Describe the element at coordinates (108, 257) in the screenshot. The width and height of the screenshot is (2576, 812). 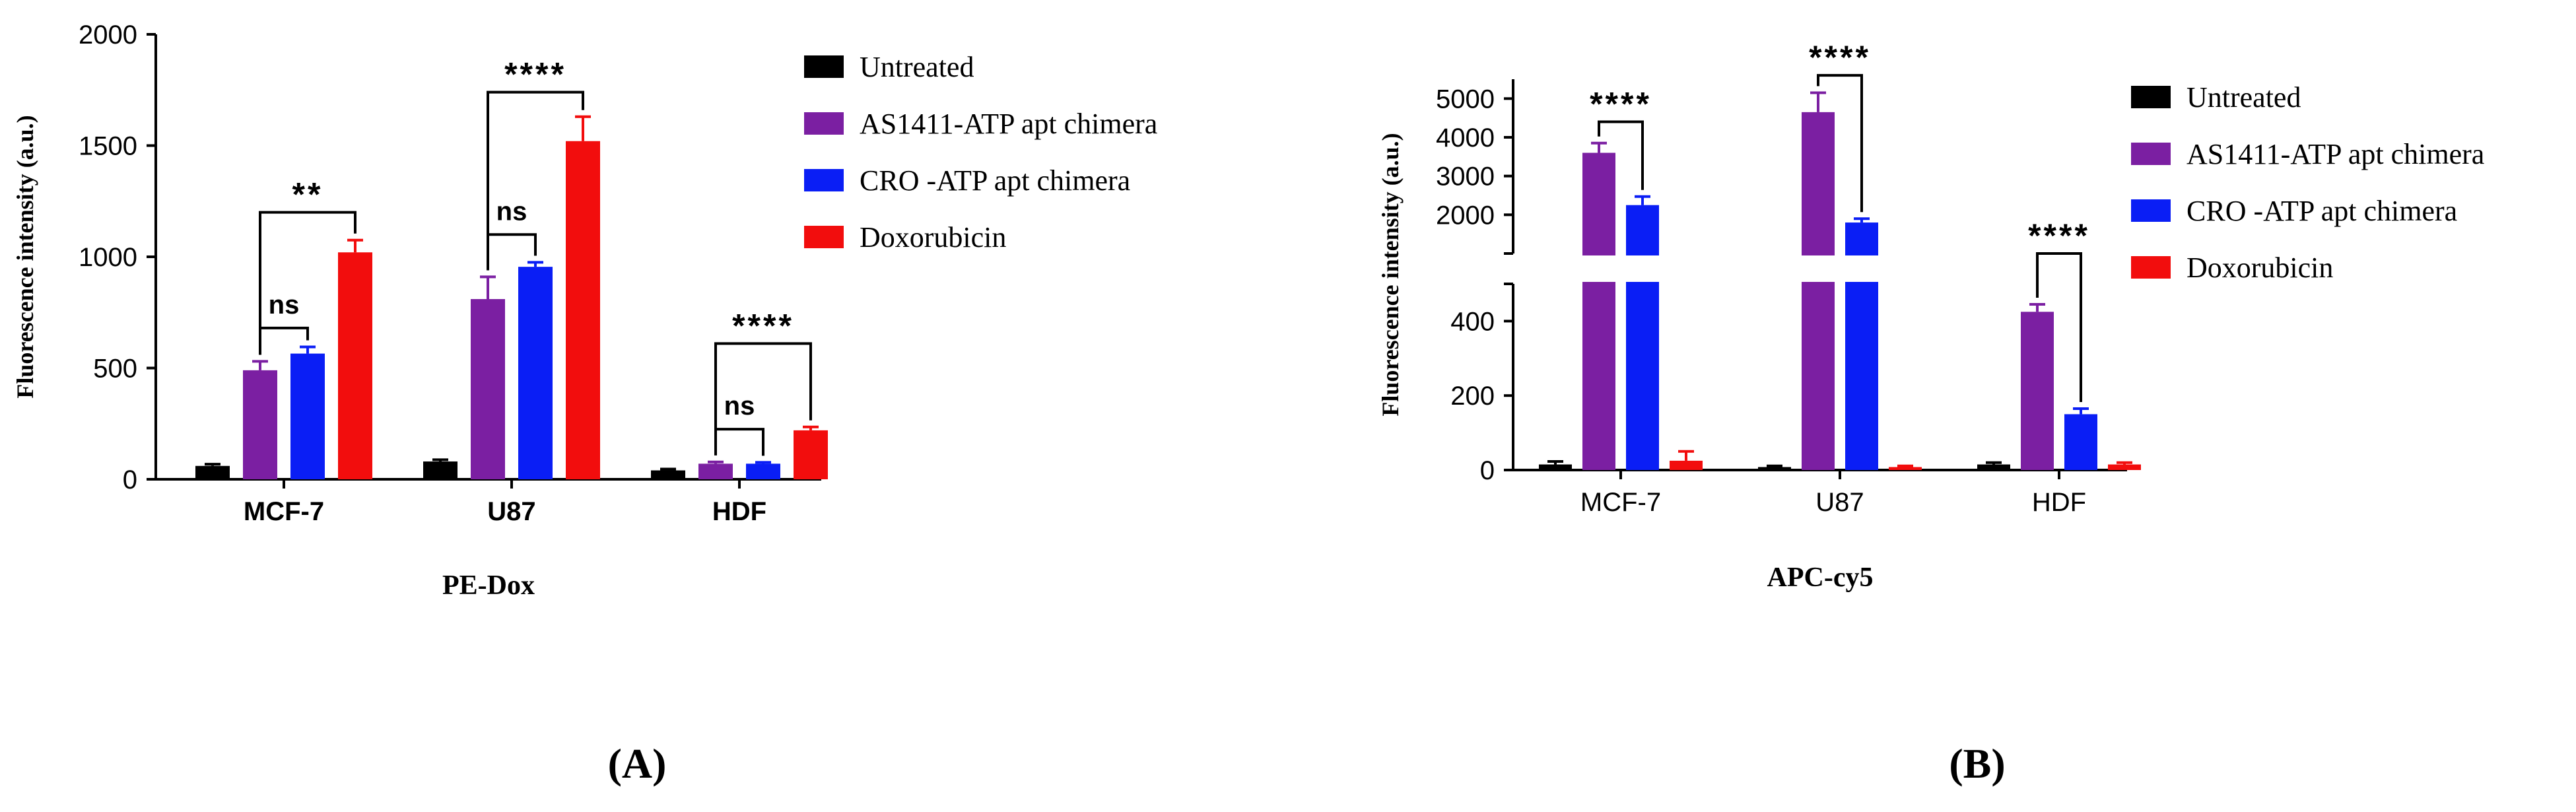
I see `y-tick-label: 1000` at that location.